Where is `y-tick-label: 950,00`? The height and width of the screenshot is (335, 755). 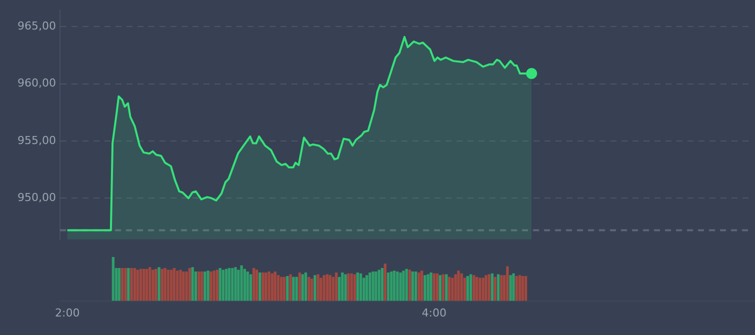
y-tick-label: 950,00 is located at coordinates (37, 197).